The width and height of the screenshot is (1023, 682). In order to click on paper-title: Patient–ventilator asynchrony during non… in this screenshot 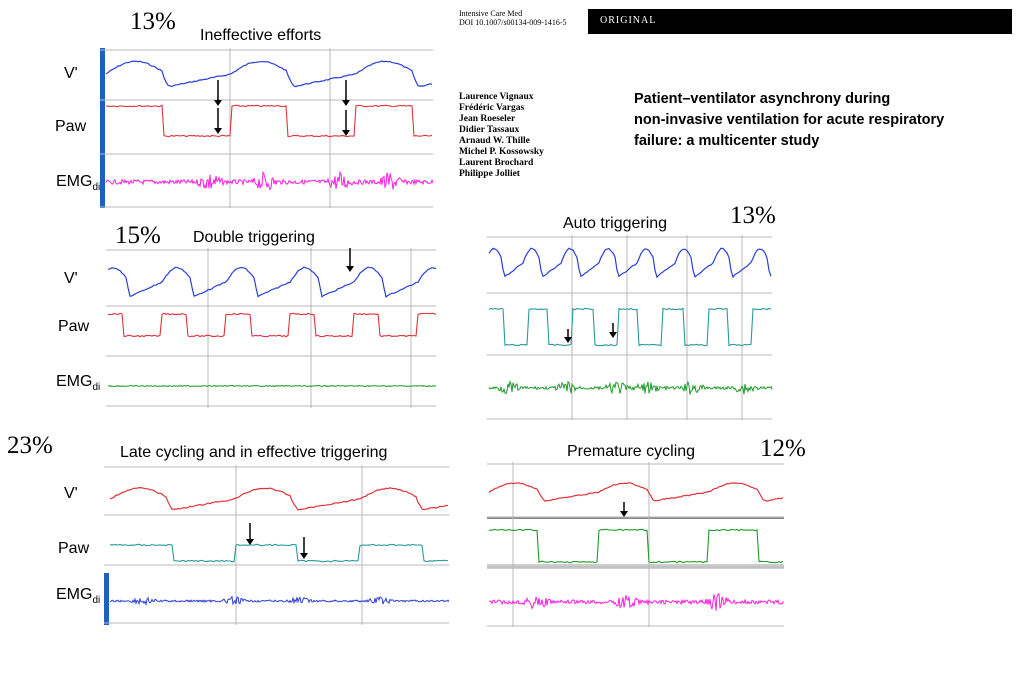, I will do `click(789, 120)`.